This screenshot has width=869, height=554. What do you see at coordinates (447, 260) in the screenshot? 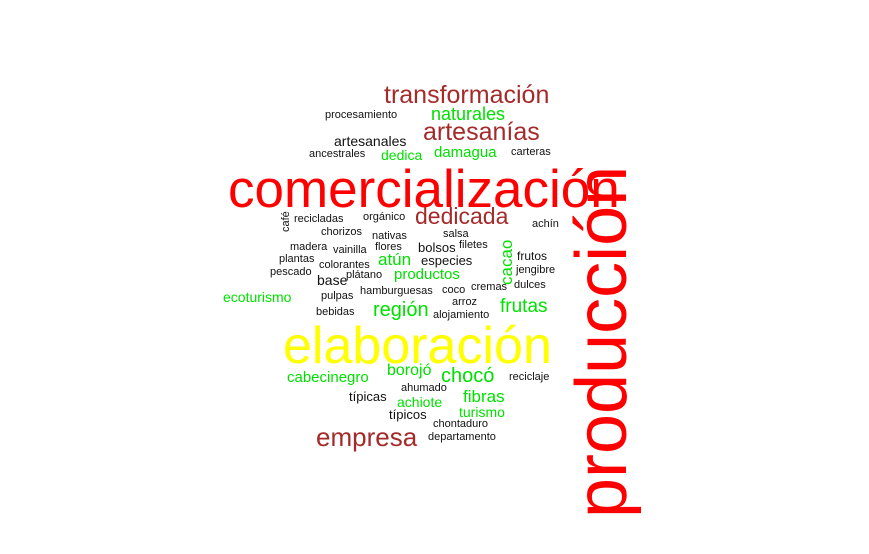
I see `word-especies: especies` at bounding box center [447, 260].